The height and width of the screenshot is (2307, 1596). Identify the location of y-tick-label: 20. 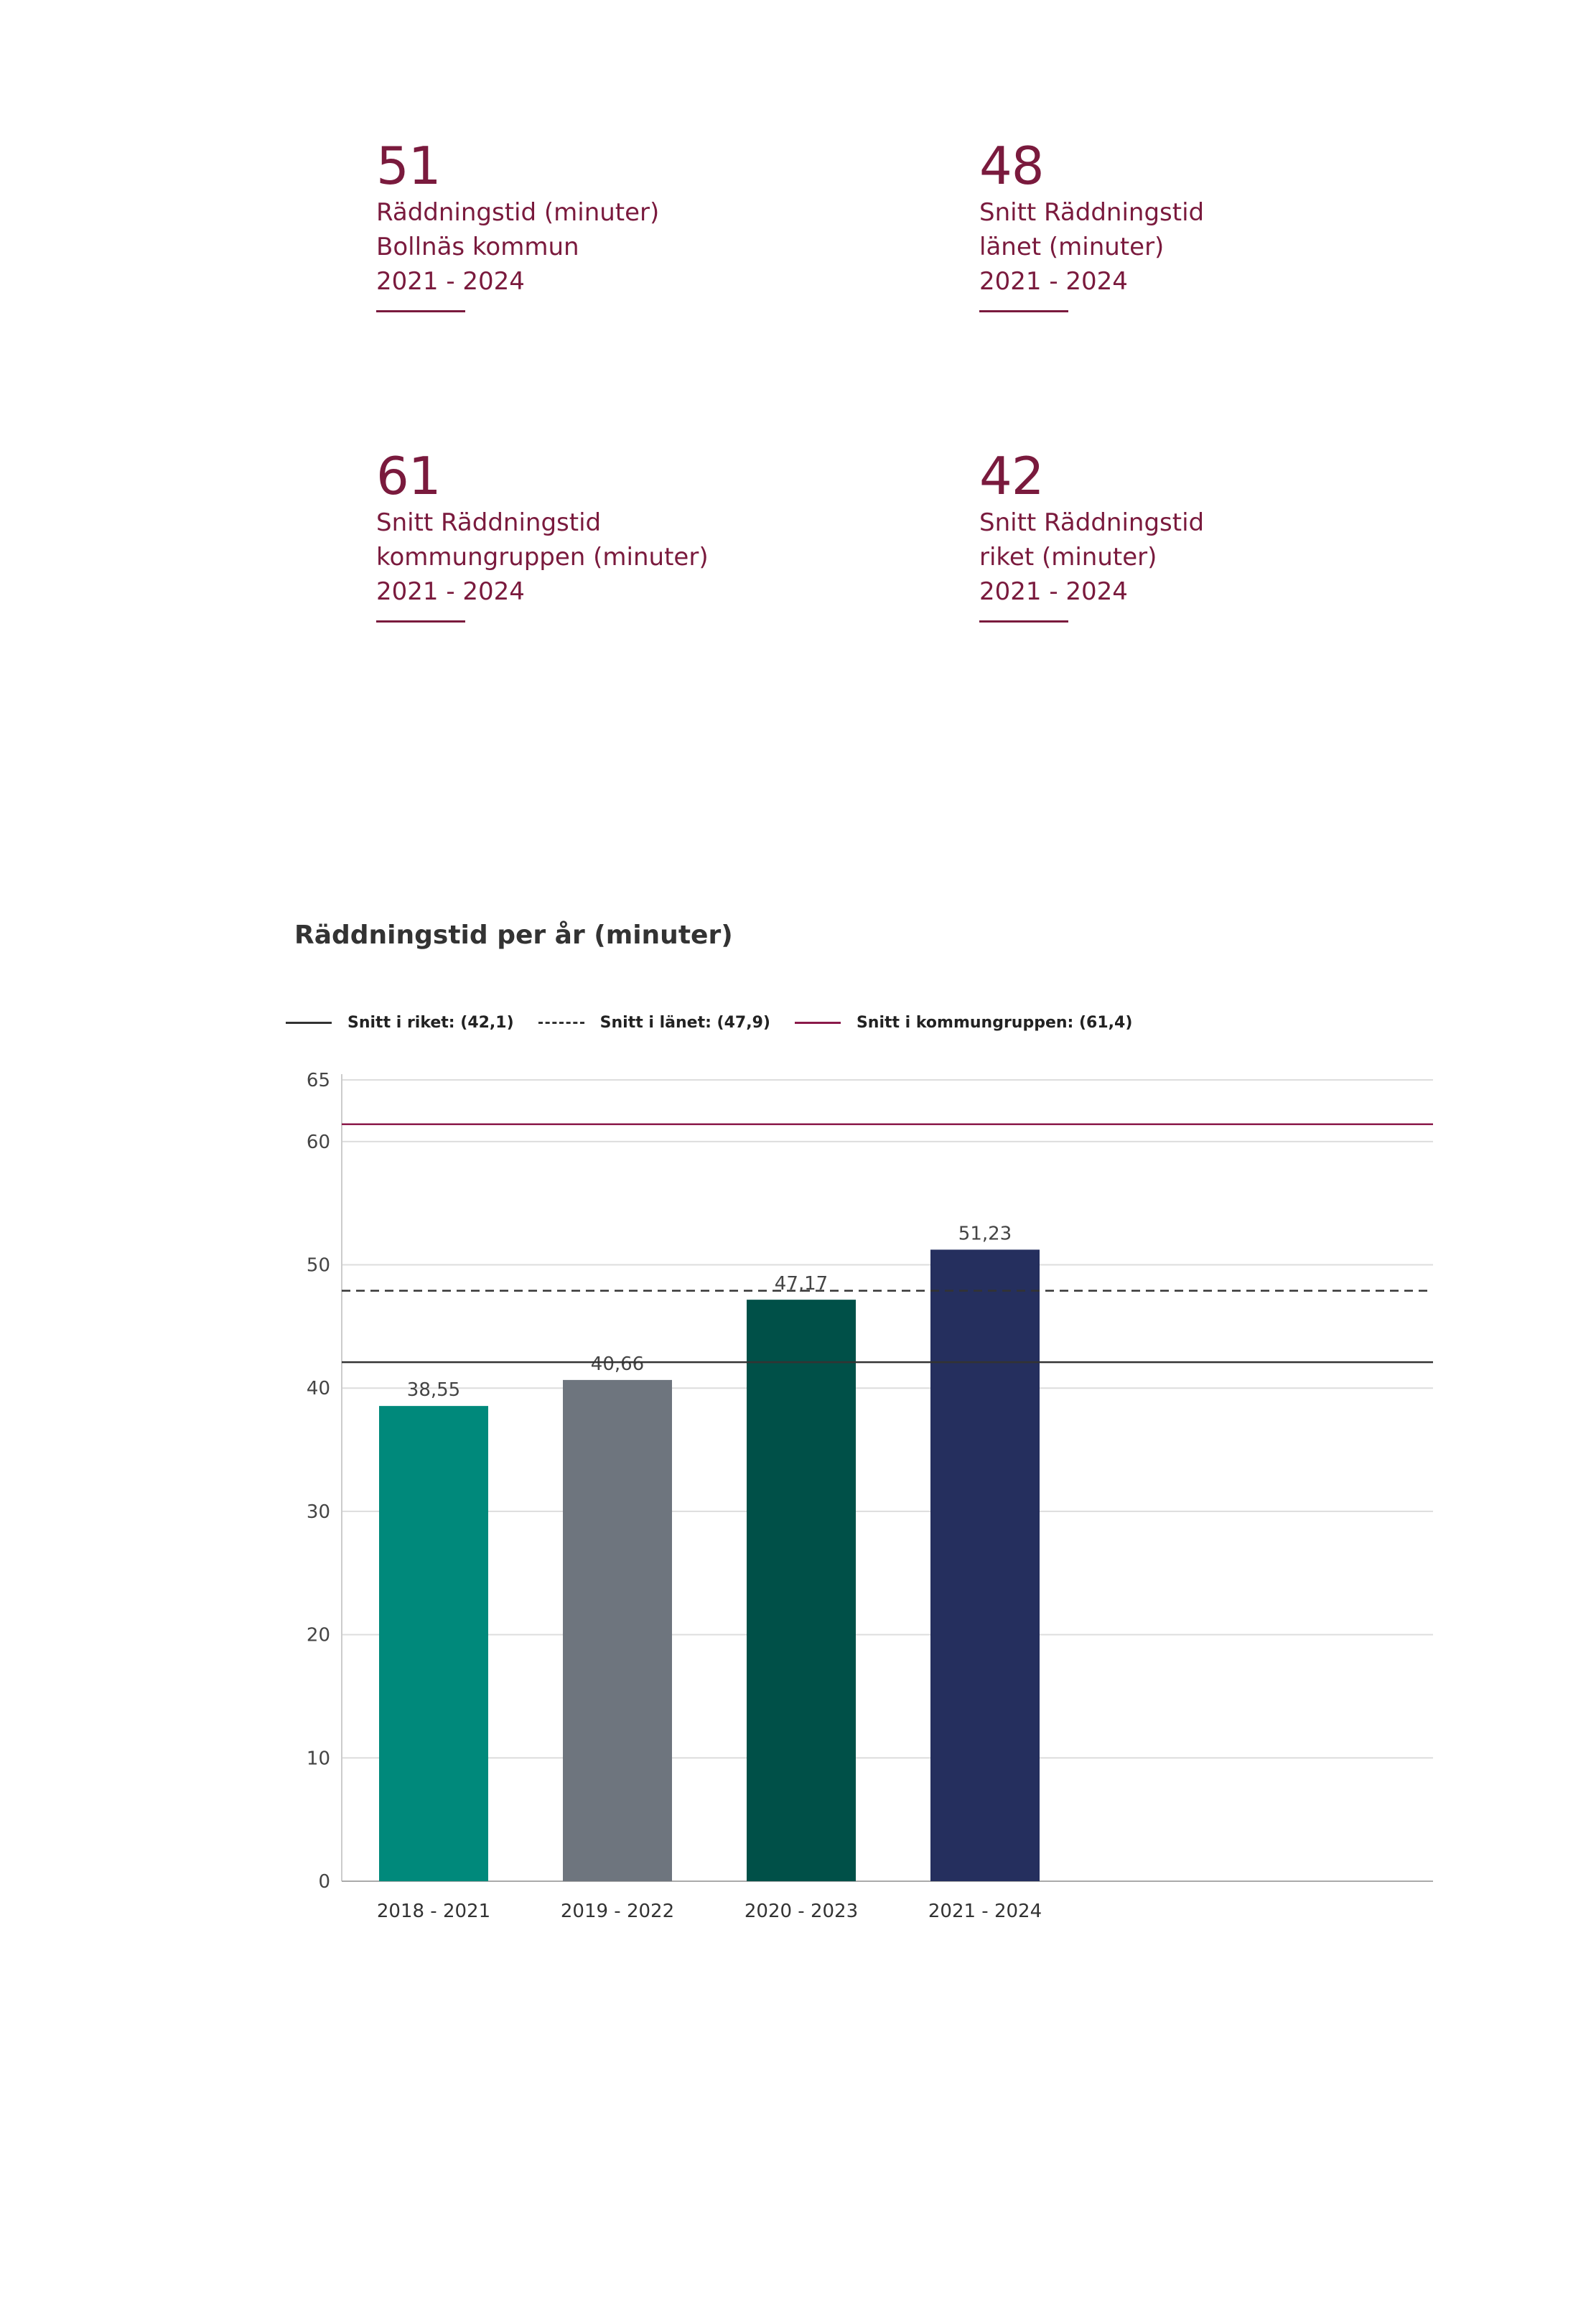
(318, 1635).